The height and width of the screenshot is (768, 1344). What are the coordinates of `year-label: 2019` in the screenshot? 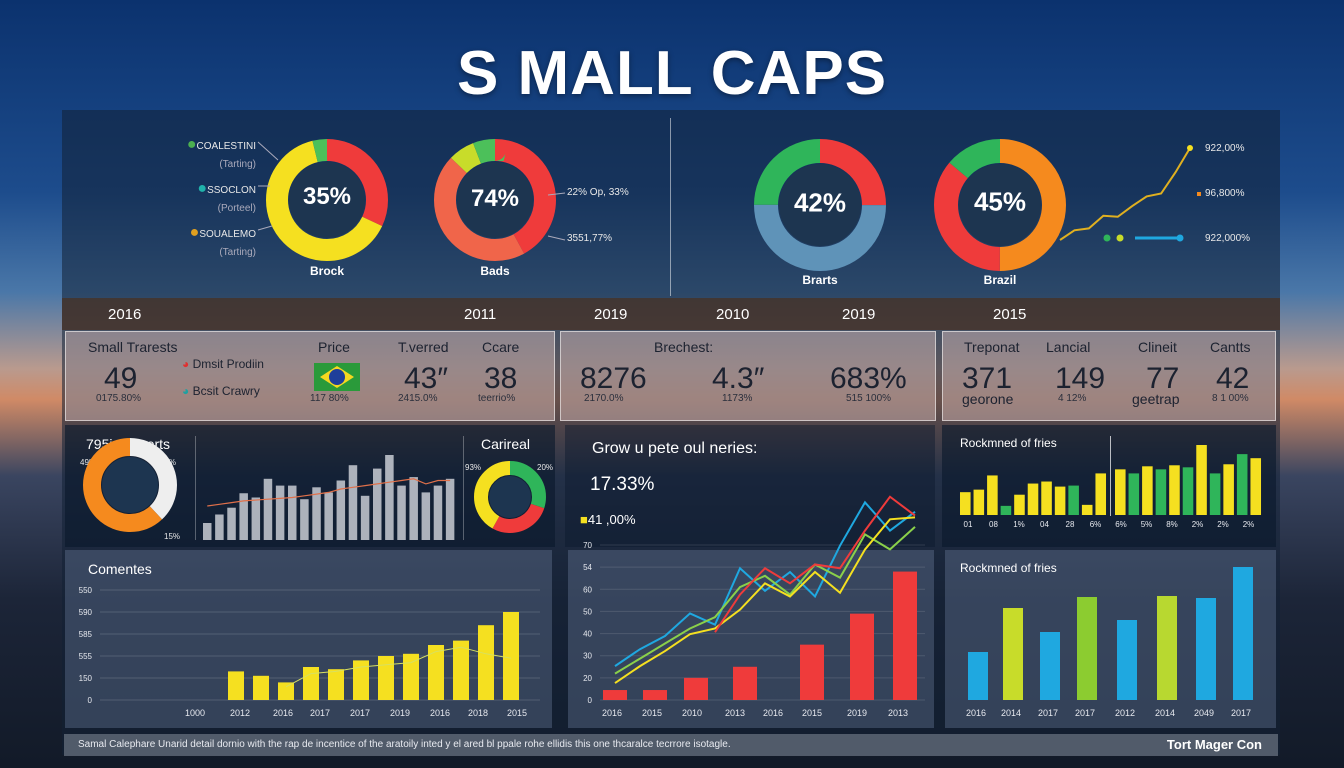 It's located at (859, 314).